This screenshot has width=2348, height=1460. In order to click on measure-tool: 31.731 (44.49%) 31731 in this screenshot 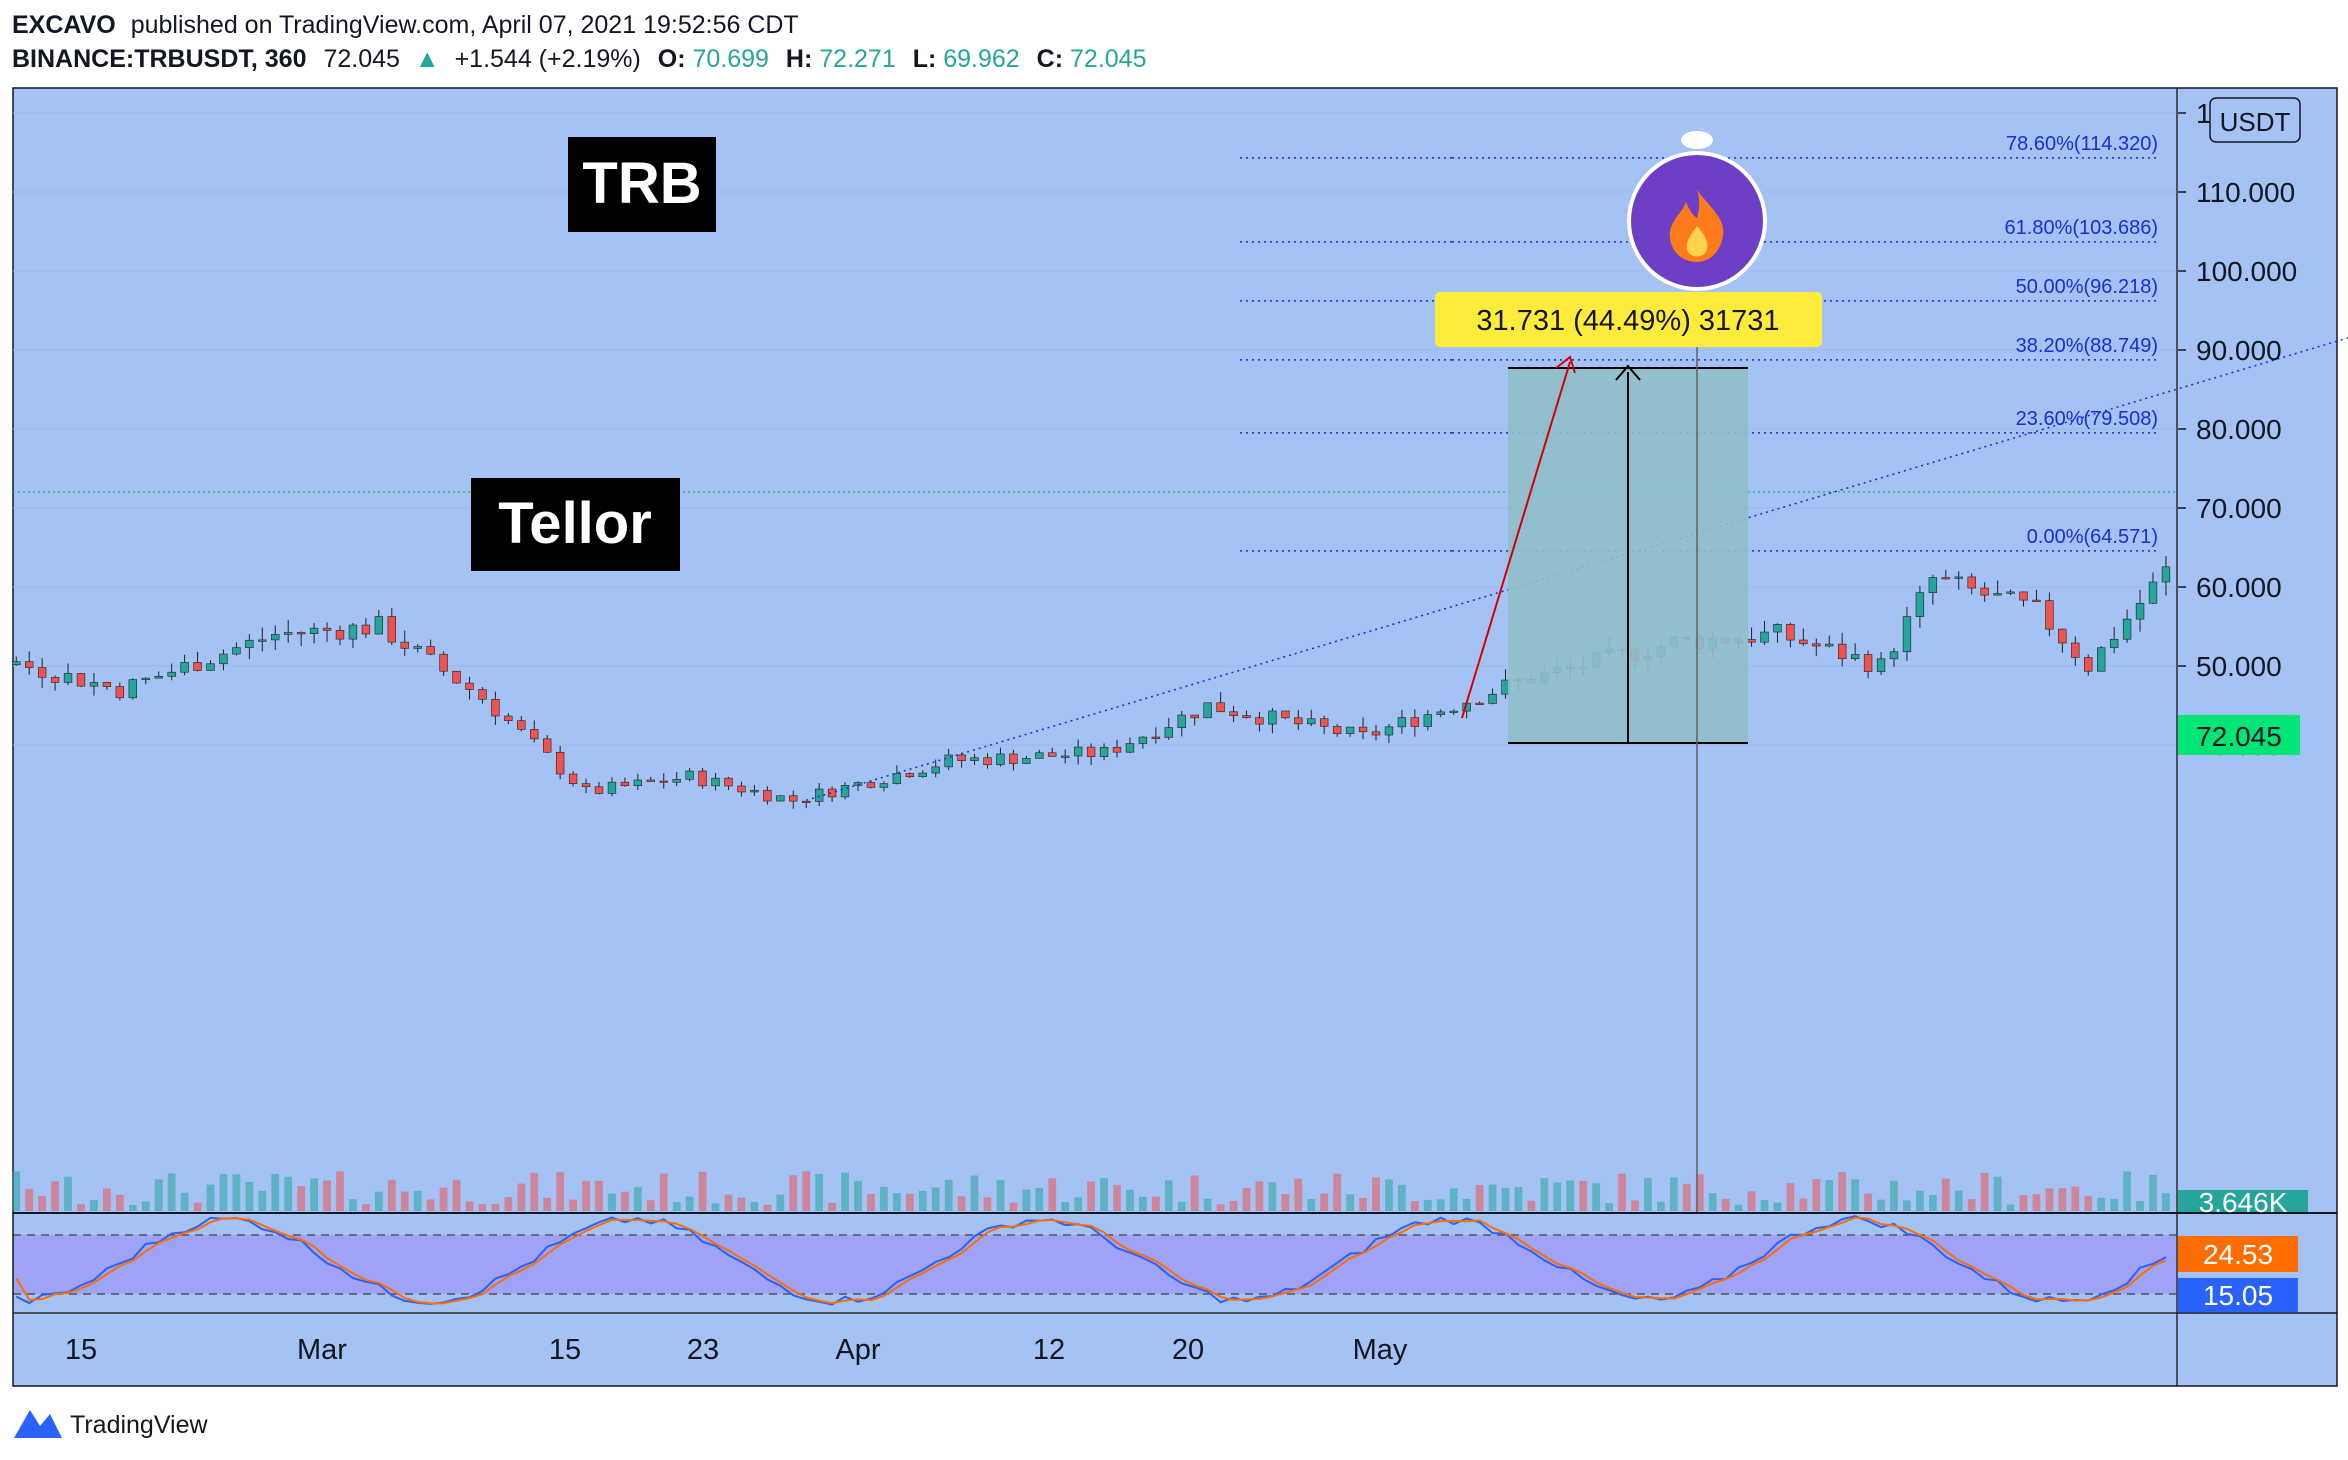, I will do `click(1628, 752)`.